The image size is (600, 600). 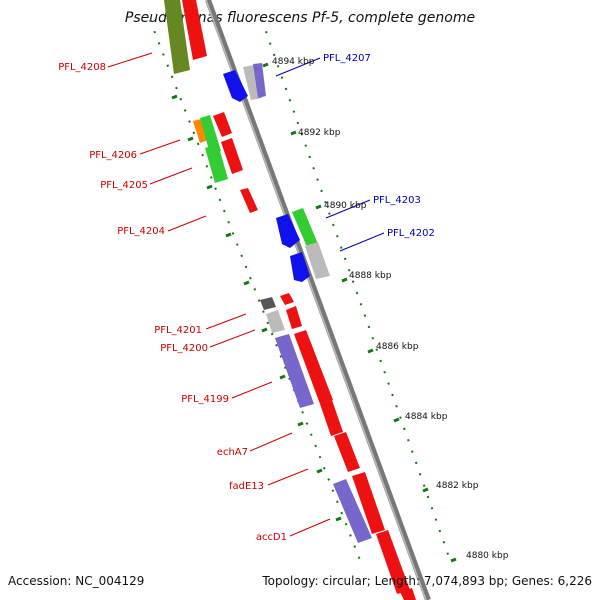 What do you see at coordinates (397, 347) in the screenshot?
I see `scale-label: 4886 kbp` at bounding box center [397, 347].